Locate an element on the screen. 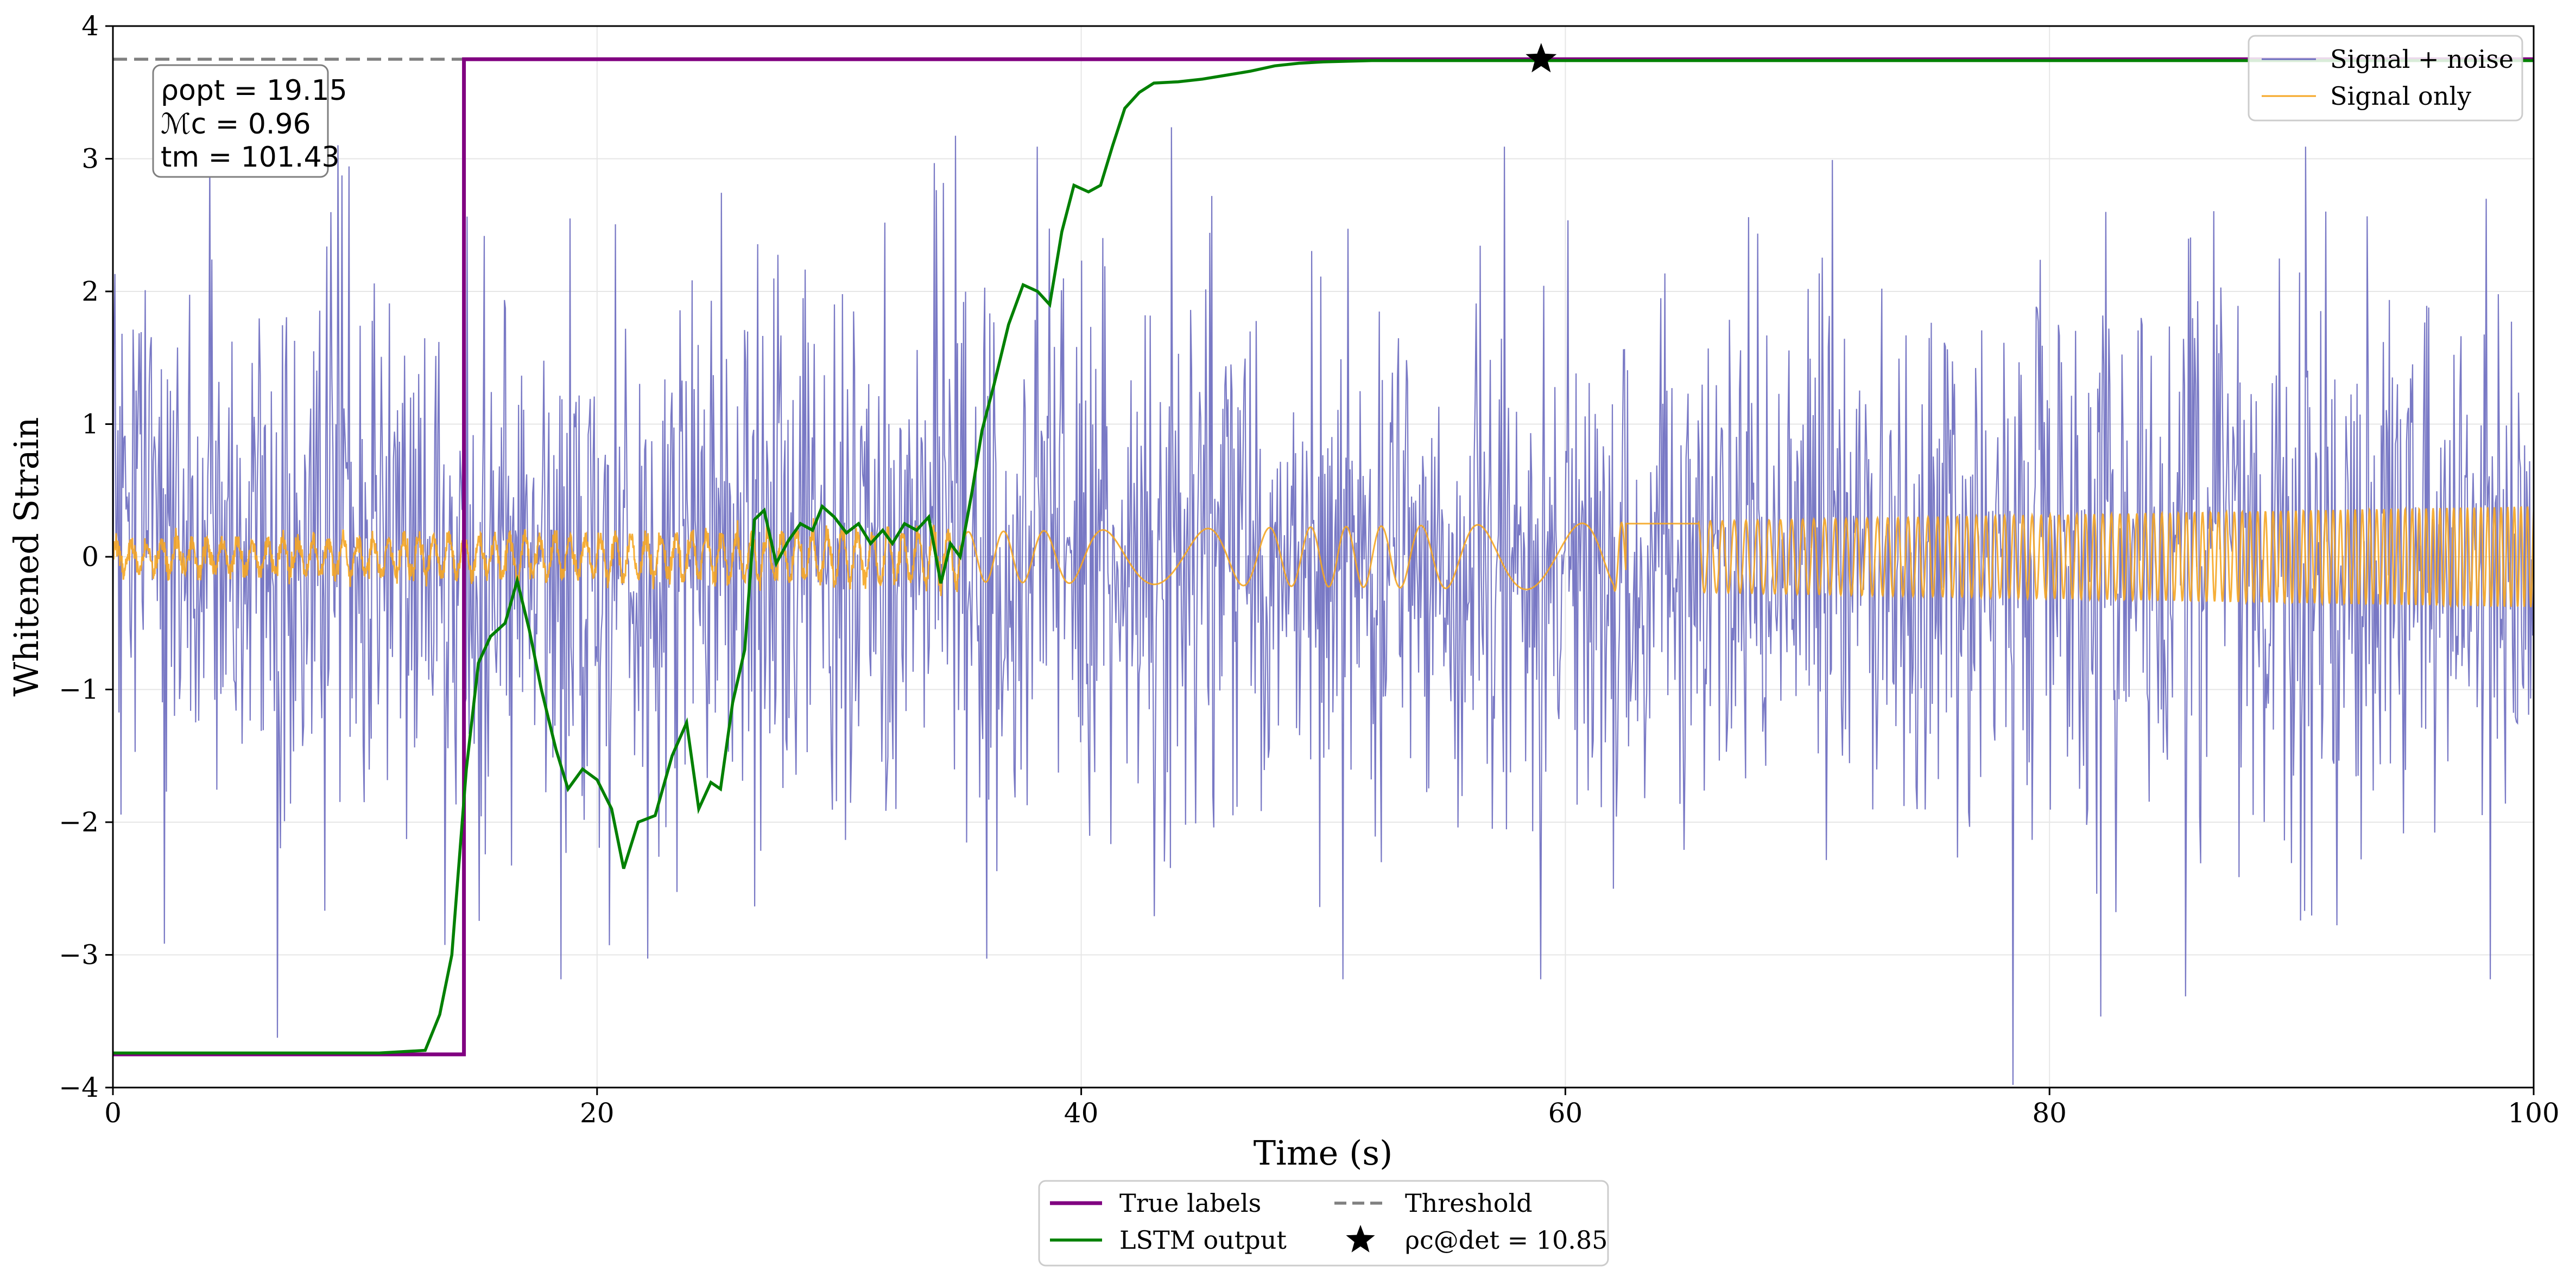  annotation-merger-time: tm = 101.43 is located at coordinates (250, 158).